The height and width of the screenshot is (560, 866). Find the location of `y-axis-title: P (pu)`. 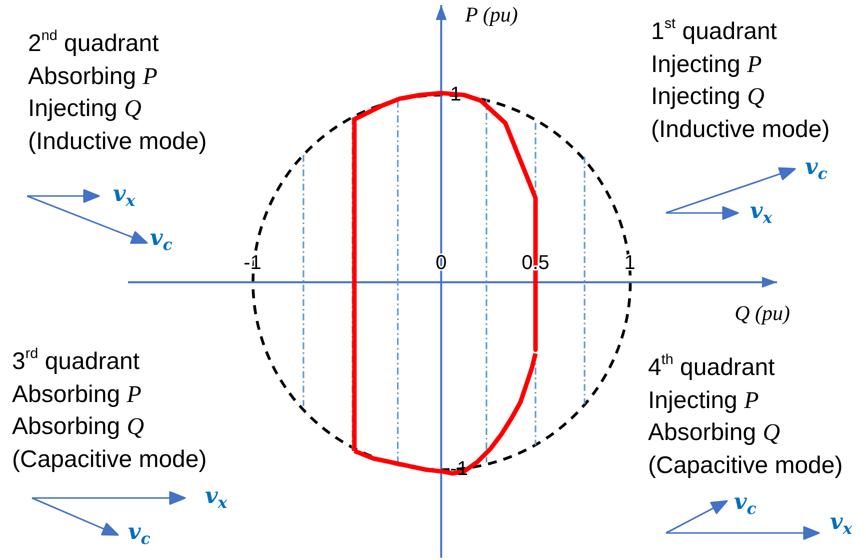

y-axis-title: P (pu) is located at coordinates (491, 14).